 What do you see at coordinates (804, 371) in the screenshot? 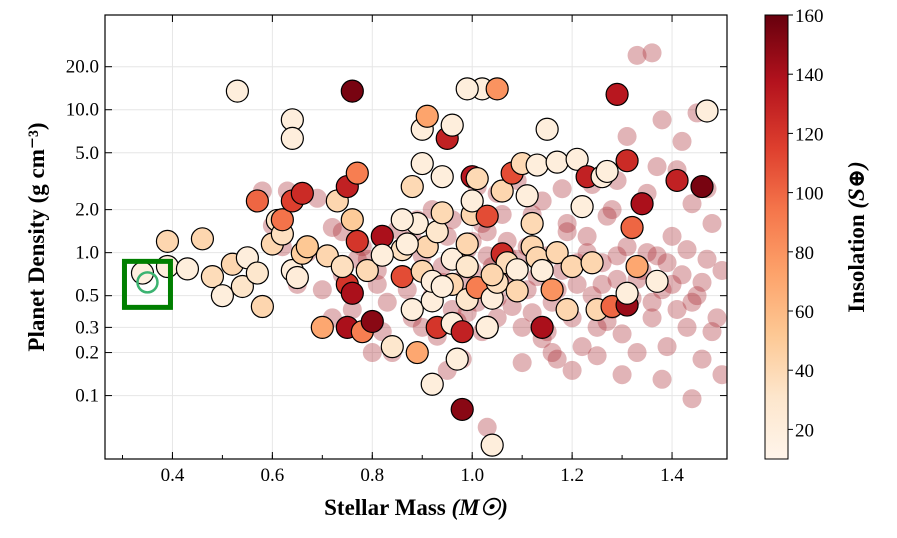
I see `colorbar-tick-label: 40` at bounding box center [804, 371].